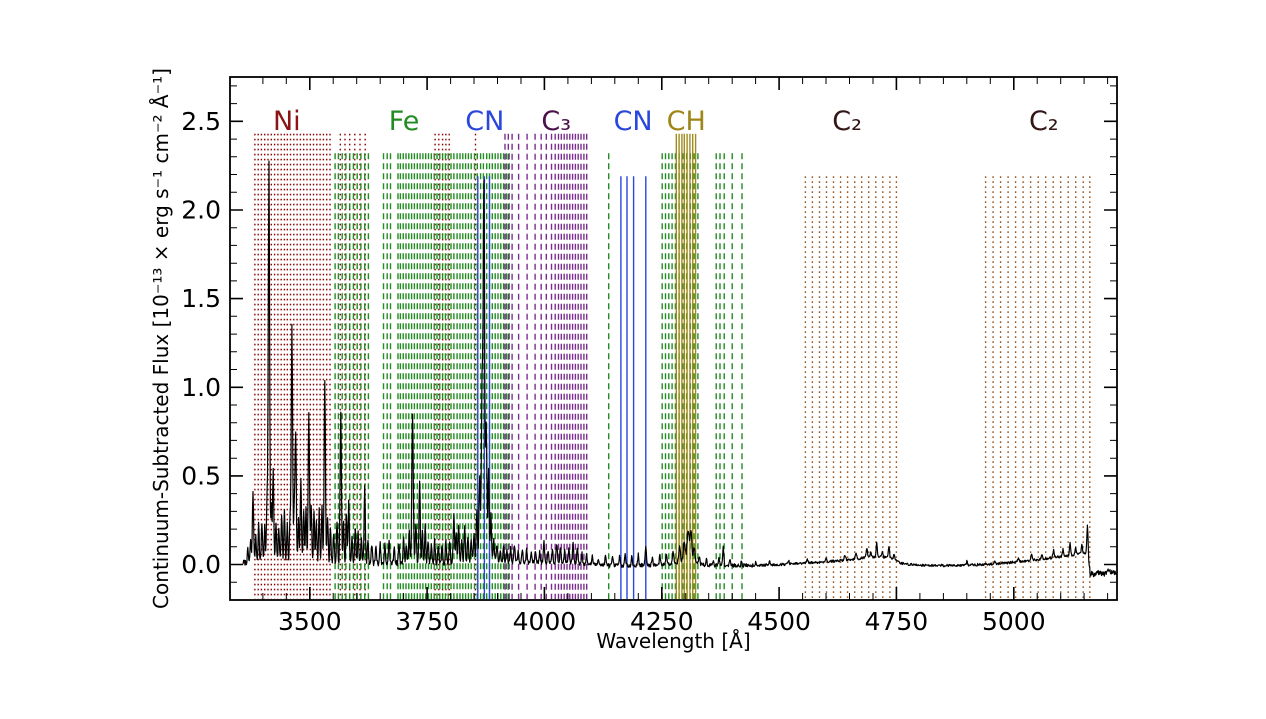 This screenshot has height=719, width=1266. What do you see at coordinates (1044, 121) in the screenshot?
I see `species-label-C-7: C₂` at bounding box center [1044, 121].